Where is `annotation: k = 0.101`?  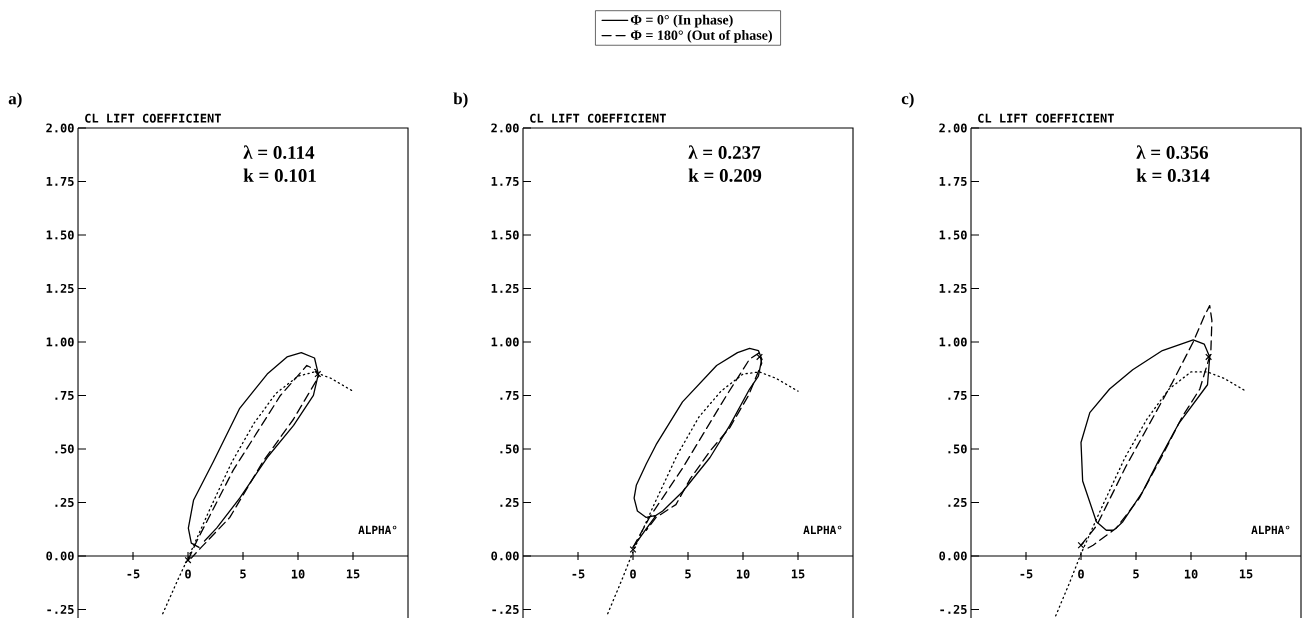
annotation: k = 0.101 is located at coordinates (279, 175).